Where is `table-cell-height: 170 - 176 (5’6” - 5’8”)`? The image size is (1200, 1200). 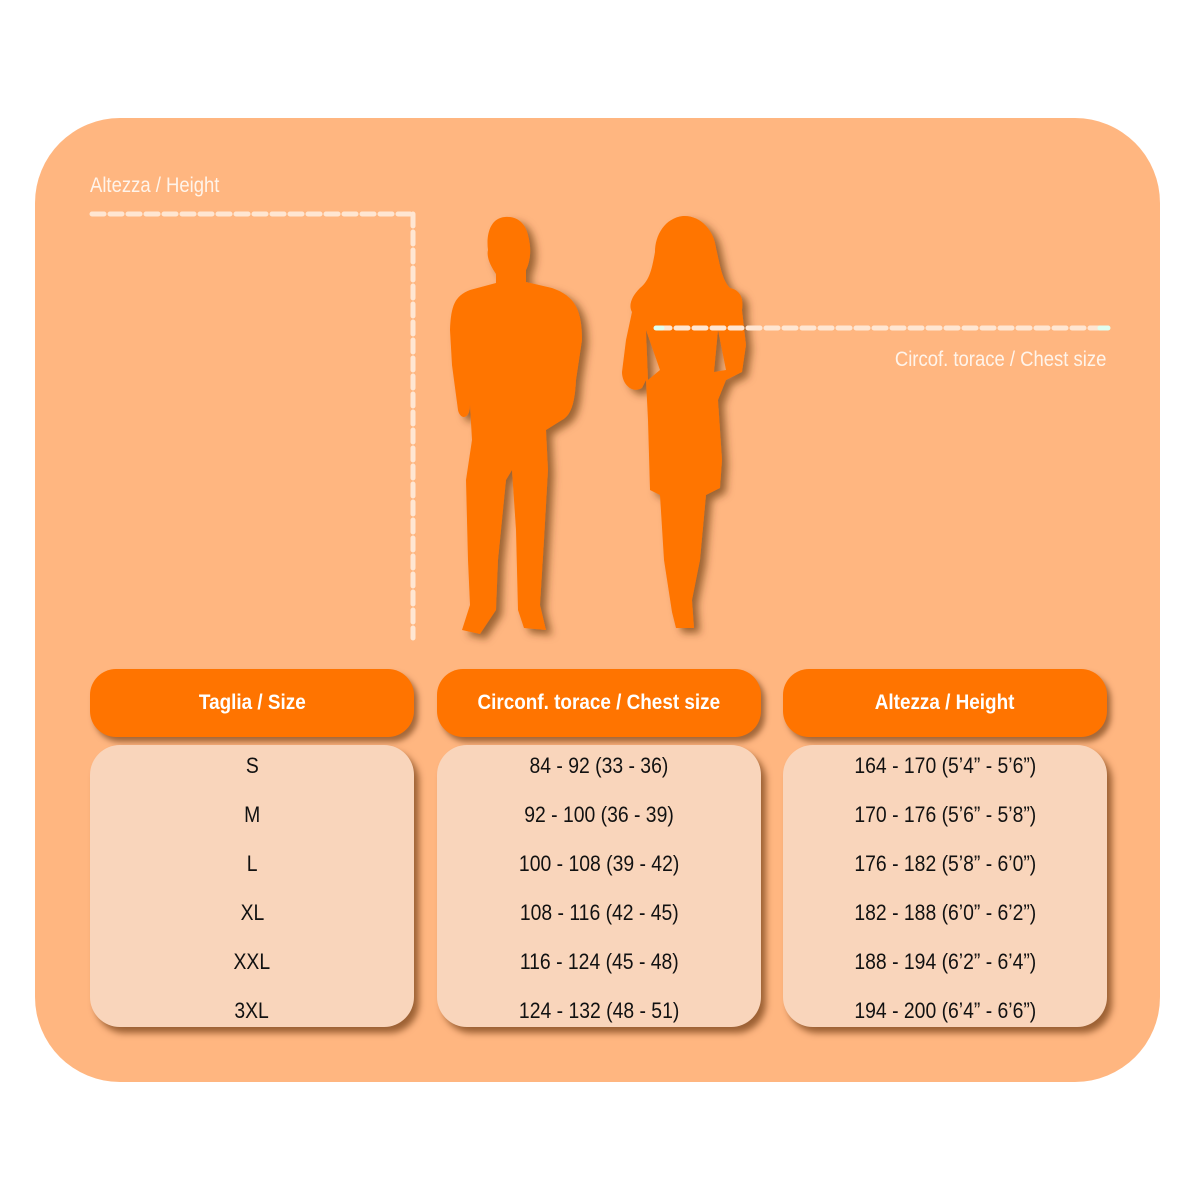
table-cell-height: 170 - 176 (5’6” - 5’8”) is located at coordinates (945, 815).